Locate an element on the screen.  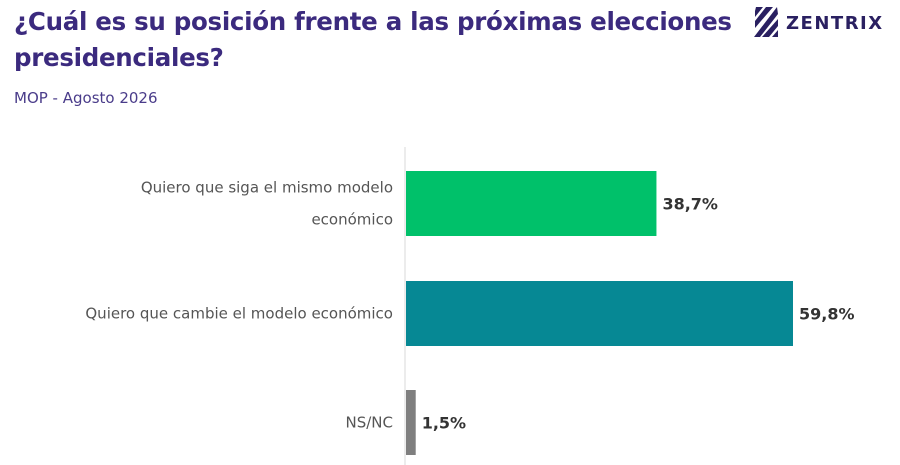
brand-logo: ZENTRIX is located at coordinates (818, 23).